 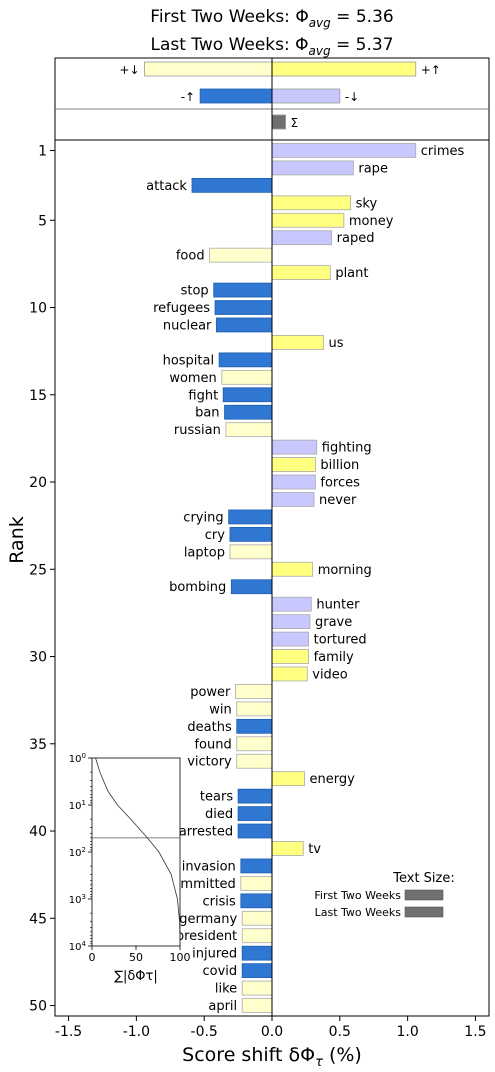 I want to click on word-label: deaths, so click(x=209, y=727).